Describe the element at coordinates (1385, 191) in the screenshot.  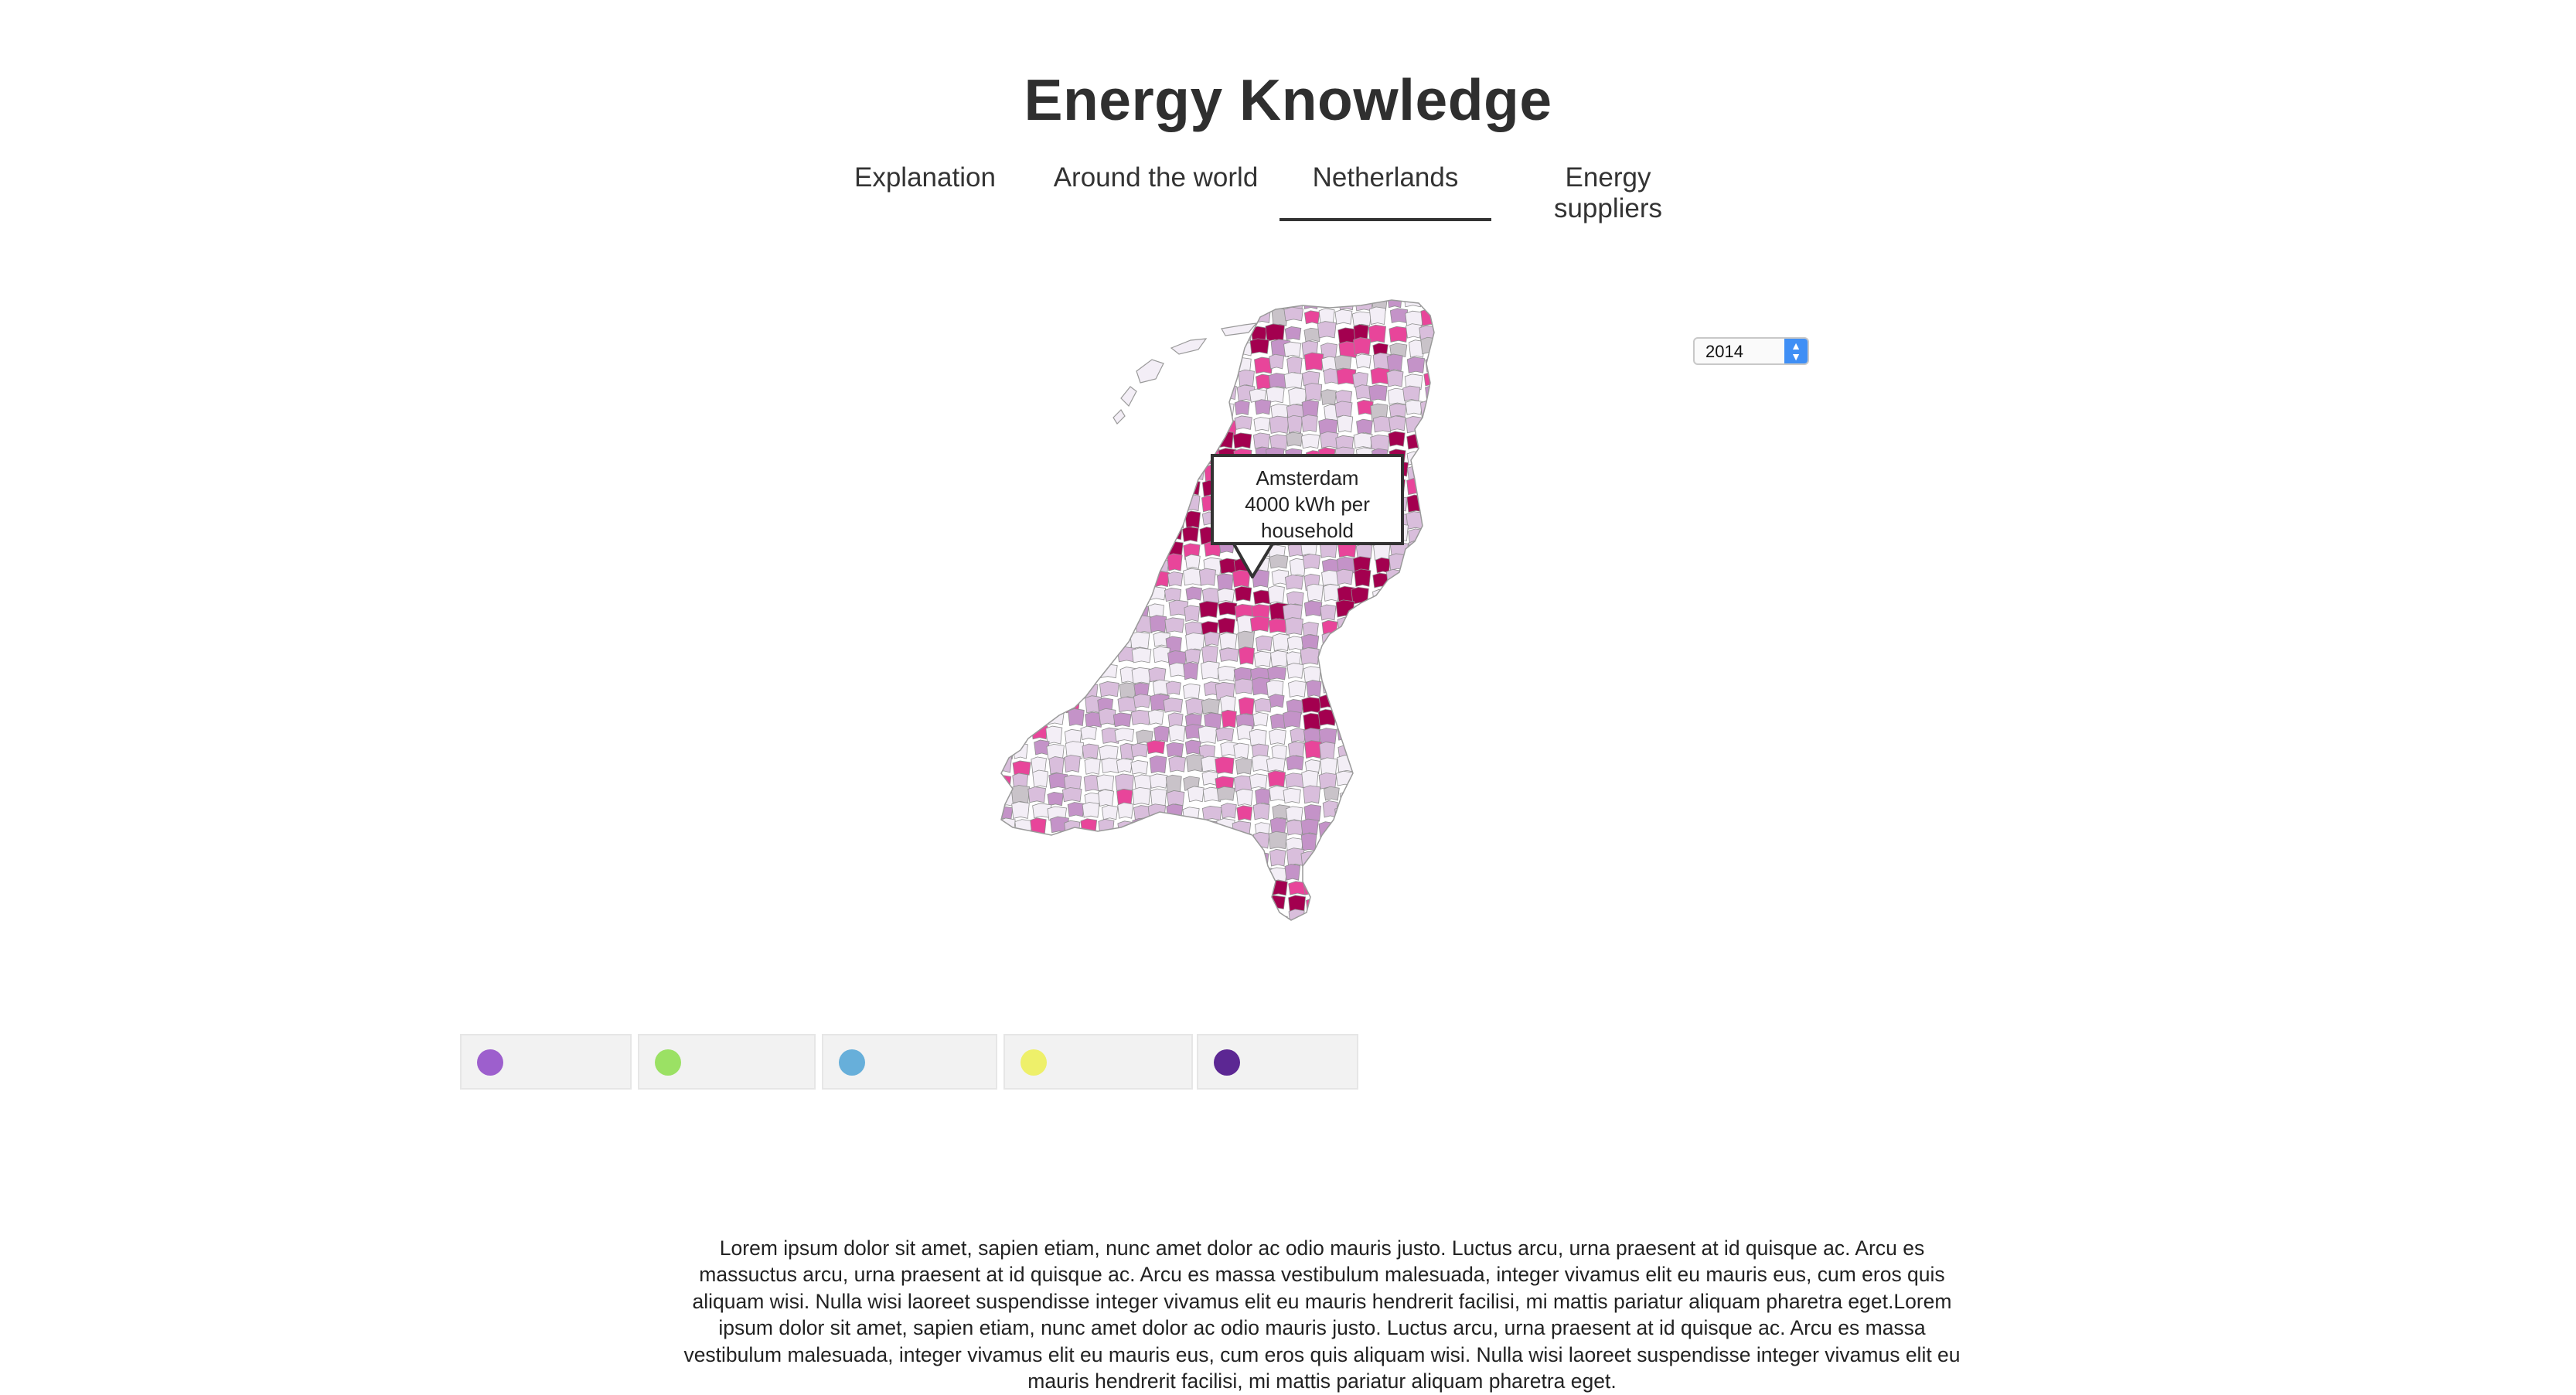
I see `tab-netherlands: Netherlands` at that location.